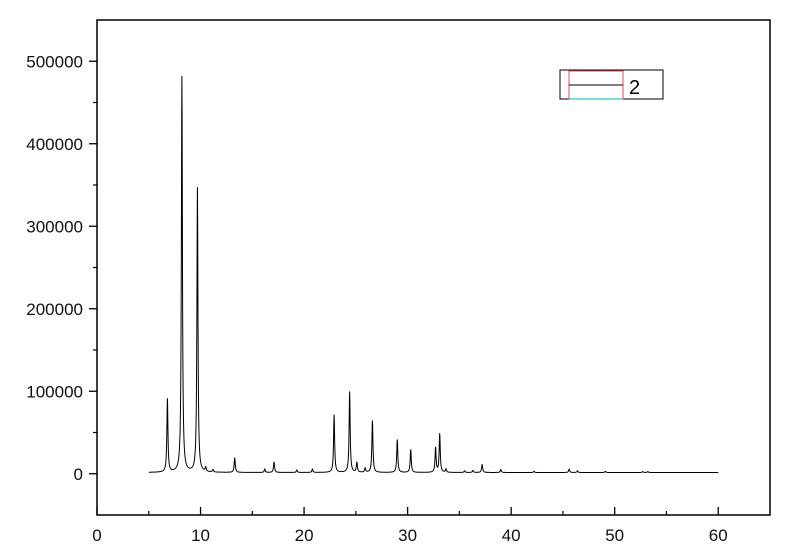 This screenshot has height=555, width=800. I want to click on x-tick-label: 0, so click(96, 535).